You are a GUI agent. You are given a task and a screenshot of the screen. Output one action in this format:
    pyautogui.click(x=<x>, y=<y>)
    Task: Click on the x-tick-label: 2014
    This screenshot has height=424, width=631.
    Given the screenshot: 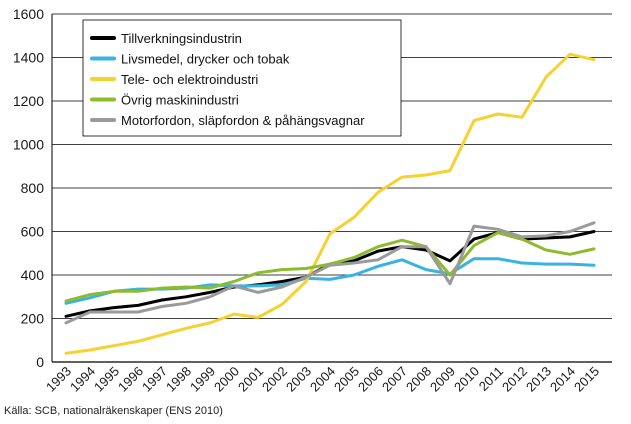 What is the action you would take?
    pyautogui.click(x=562, y=379)
    